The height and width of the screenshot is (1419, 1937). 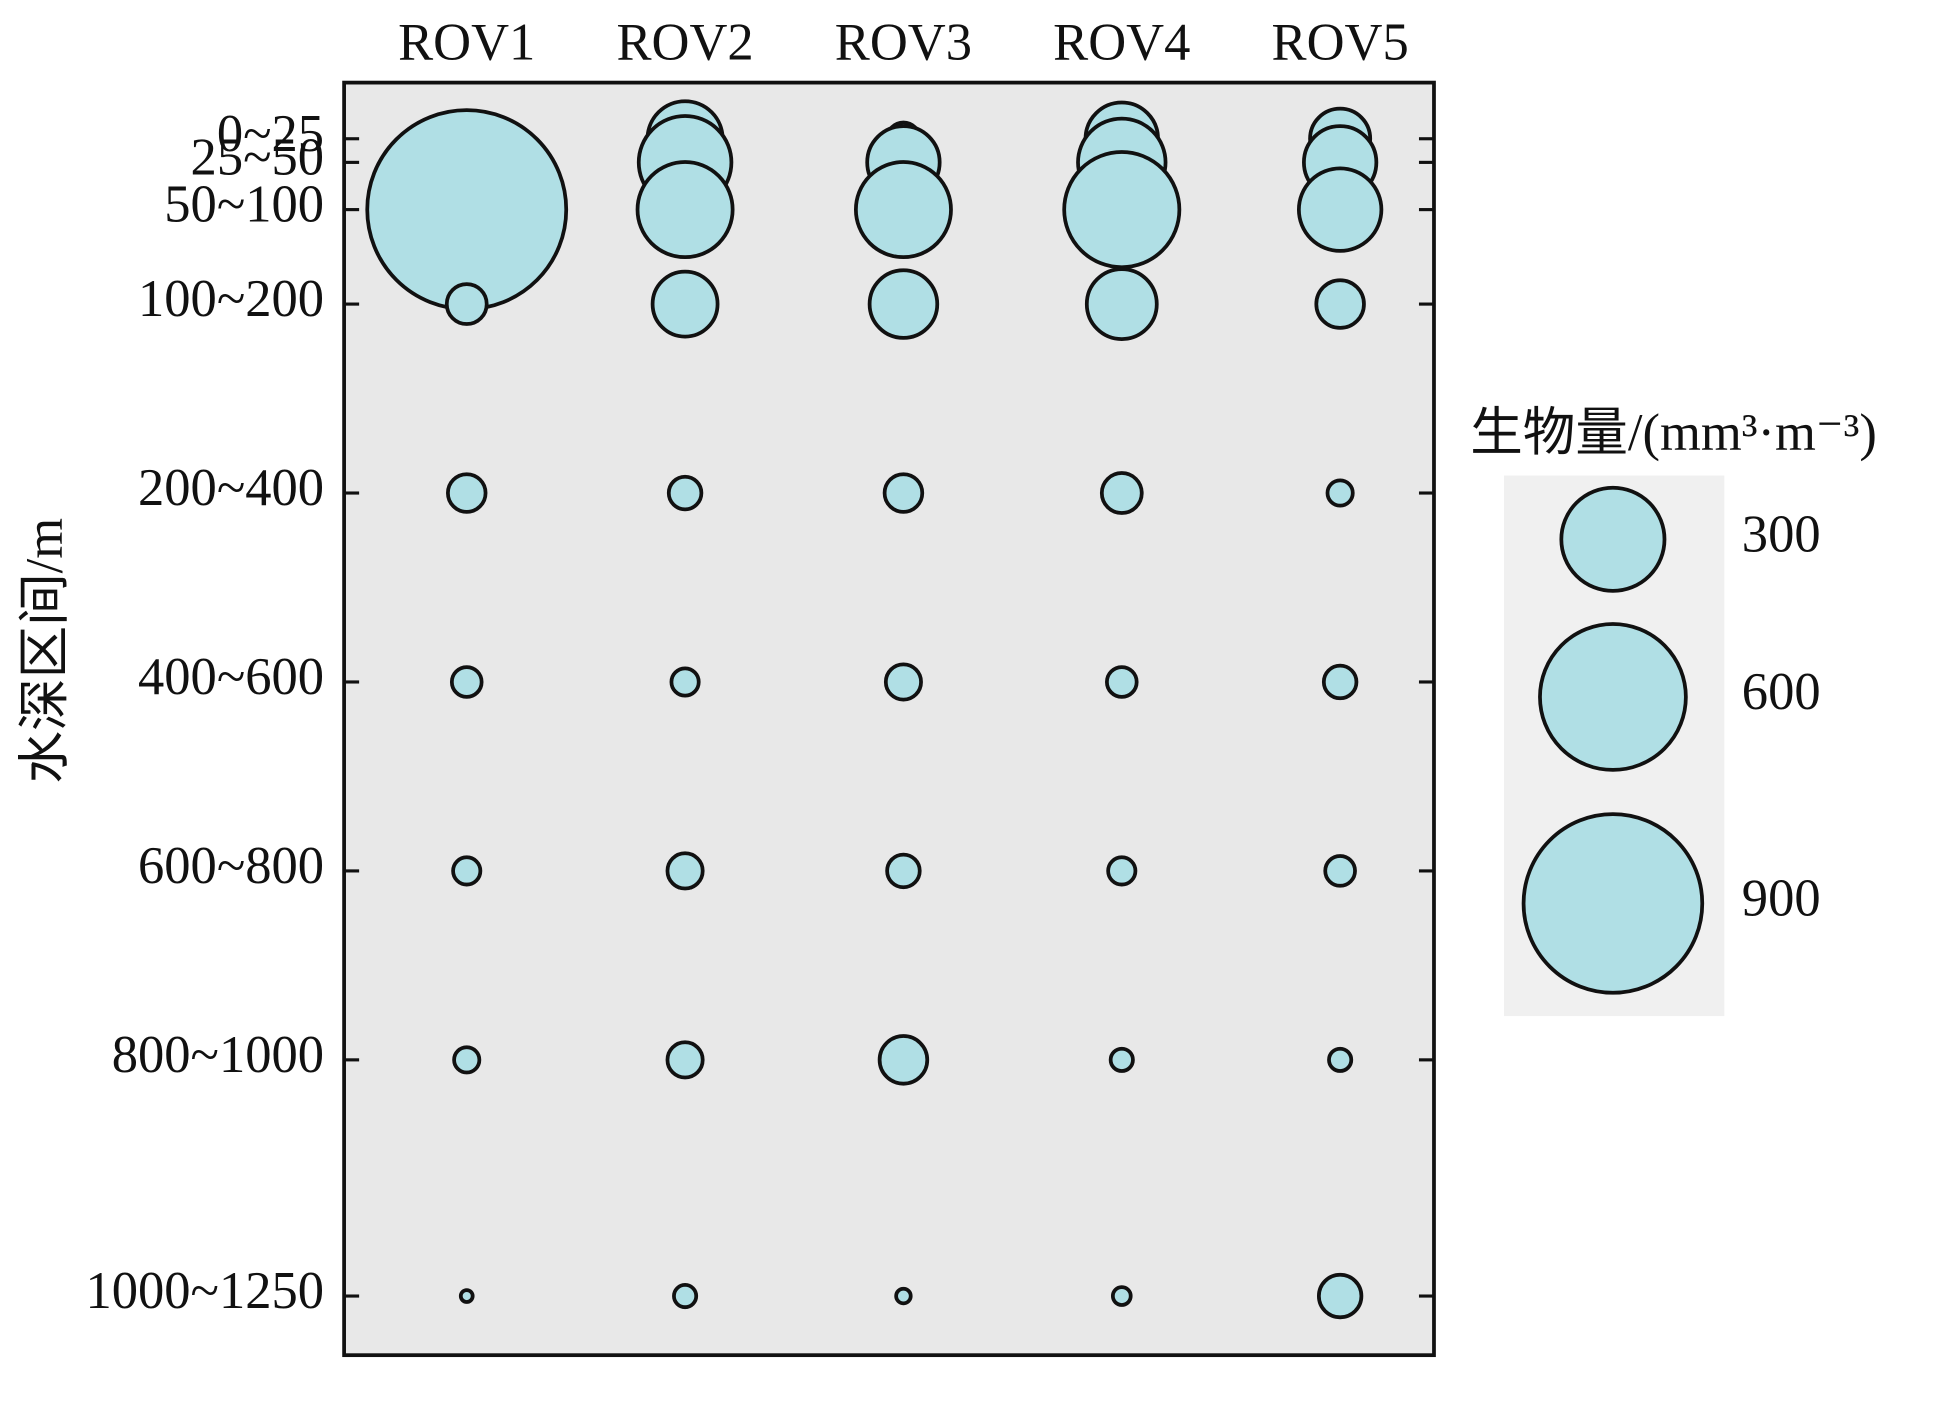 I want to click on y-axis-label: 水深区间/m, so click(x=45, y=651).